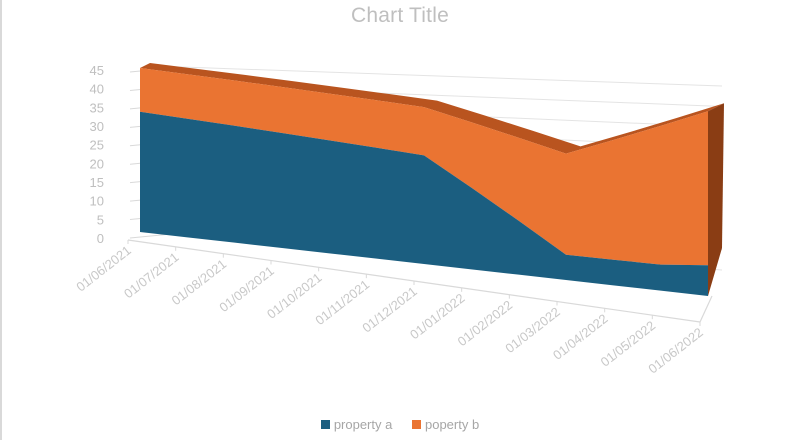 This screenshot has width=800, height=440. Describe the element at coordinates (400, 15) in the screenshot. I see `chart-title: Chart Title` at that location.